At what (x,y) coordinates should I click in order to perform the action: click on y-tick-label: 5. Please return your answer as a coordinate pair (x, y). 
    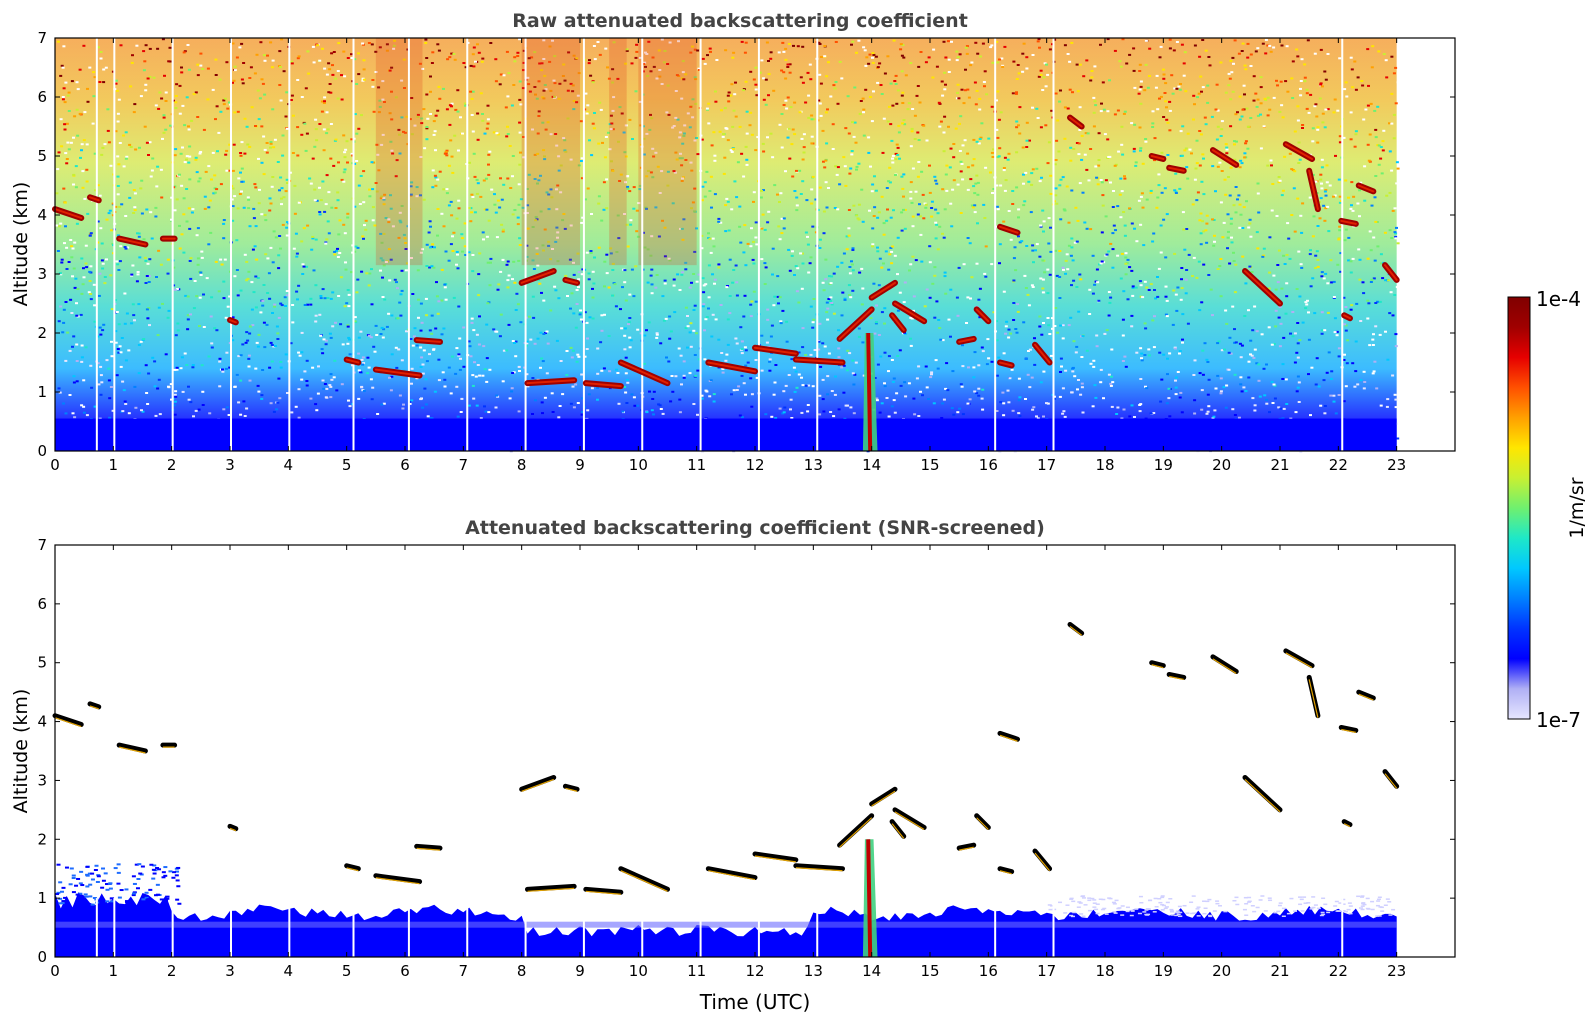
    Looking at the image, I should click on (42, 663).